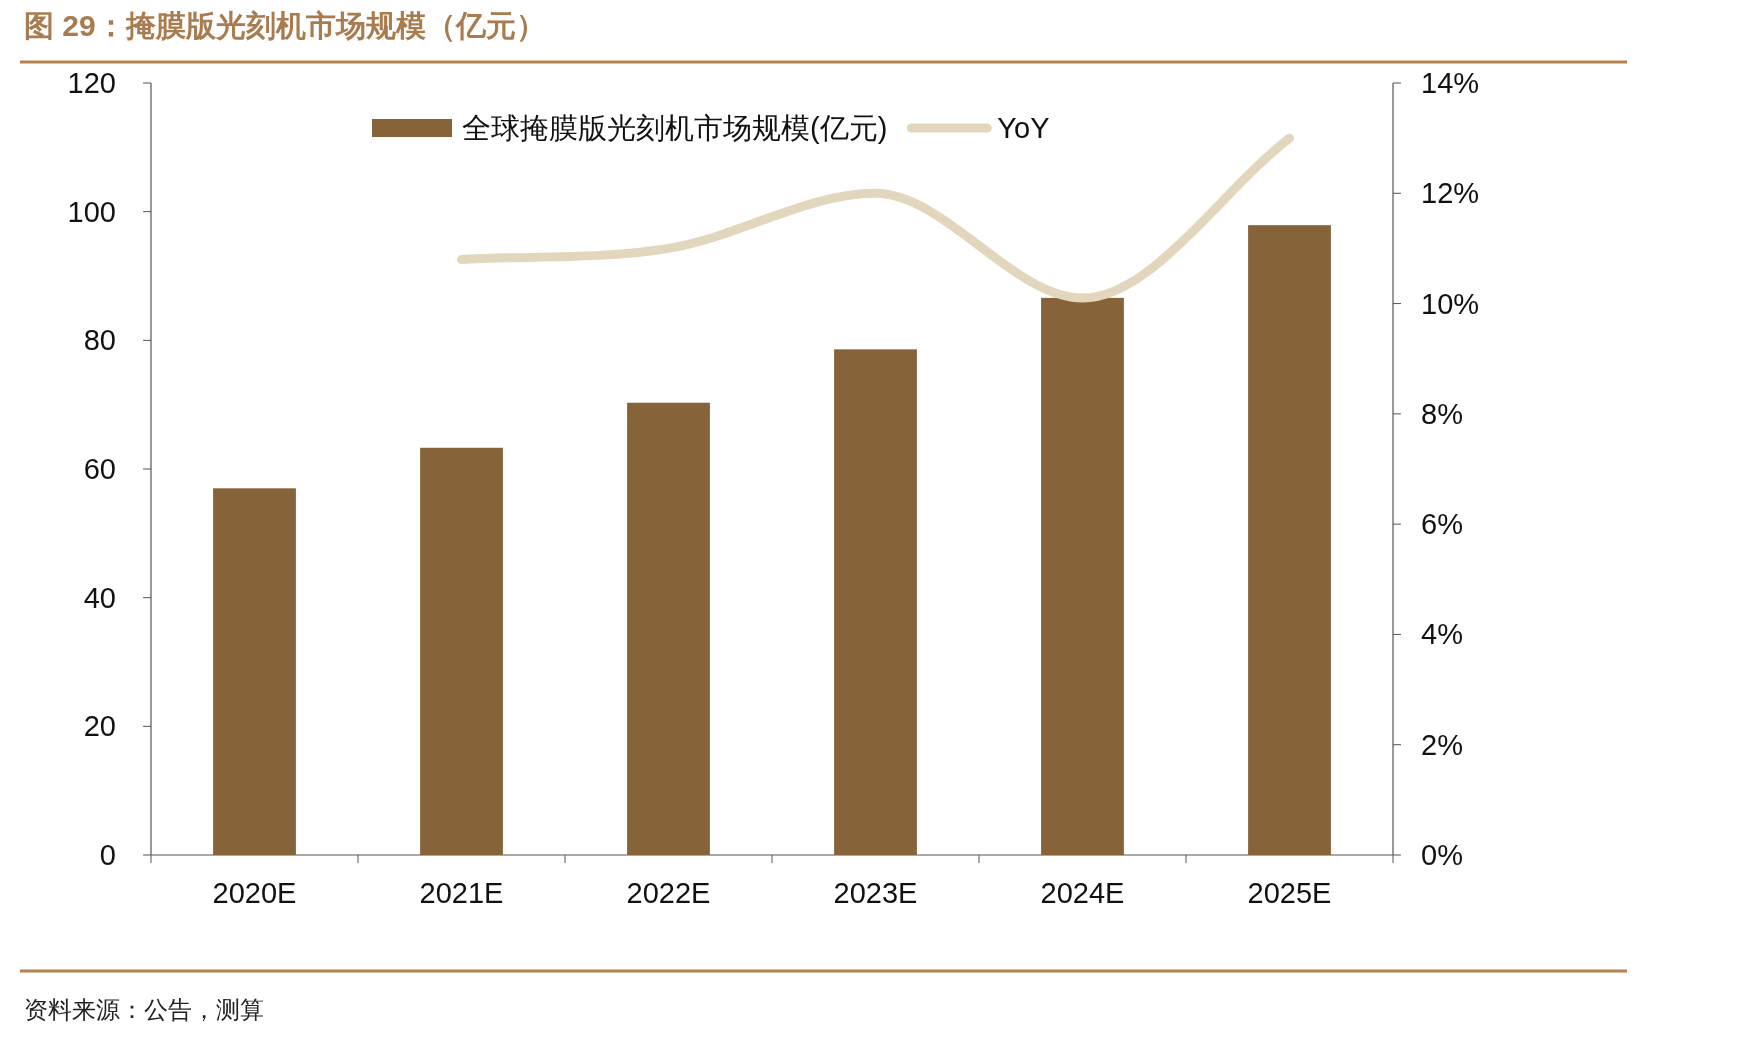 Image resolution: width=1755 pixels, height=1042 pixels. Describe the element at coordinates (1442, 855) in the screenshot. I see `y2-tick-label: 0%` at that location.